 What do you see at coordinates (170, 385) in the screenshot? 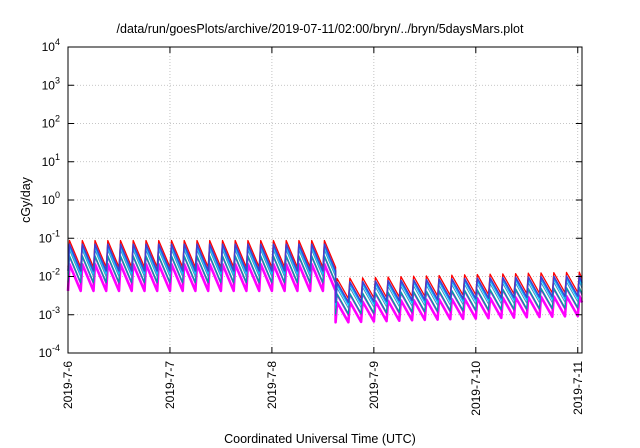
I see `x-tick-label: 2019-7-7` at bounding box center [170, 385].